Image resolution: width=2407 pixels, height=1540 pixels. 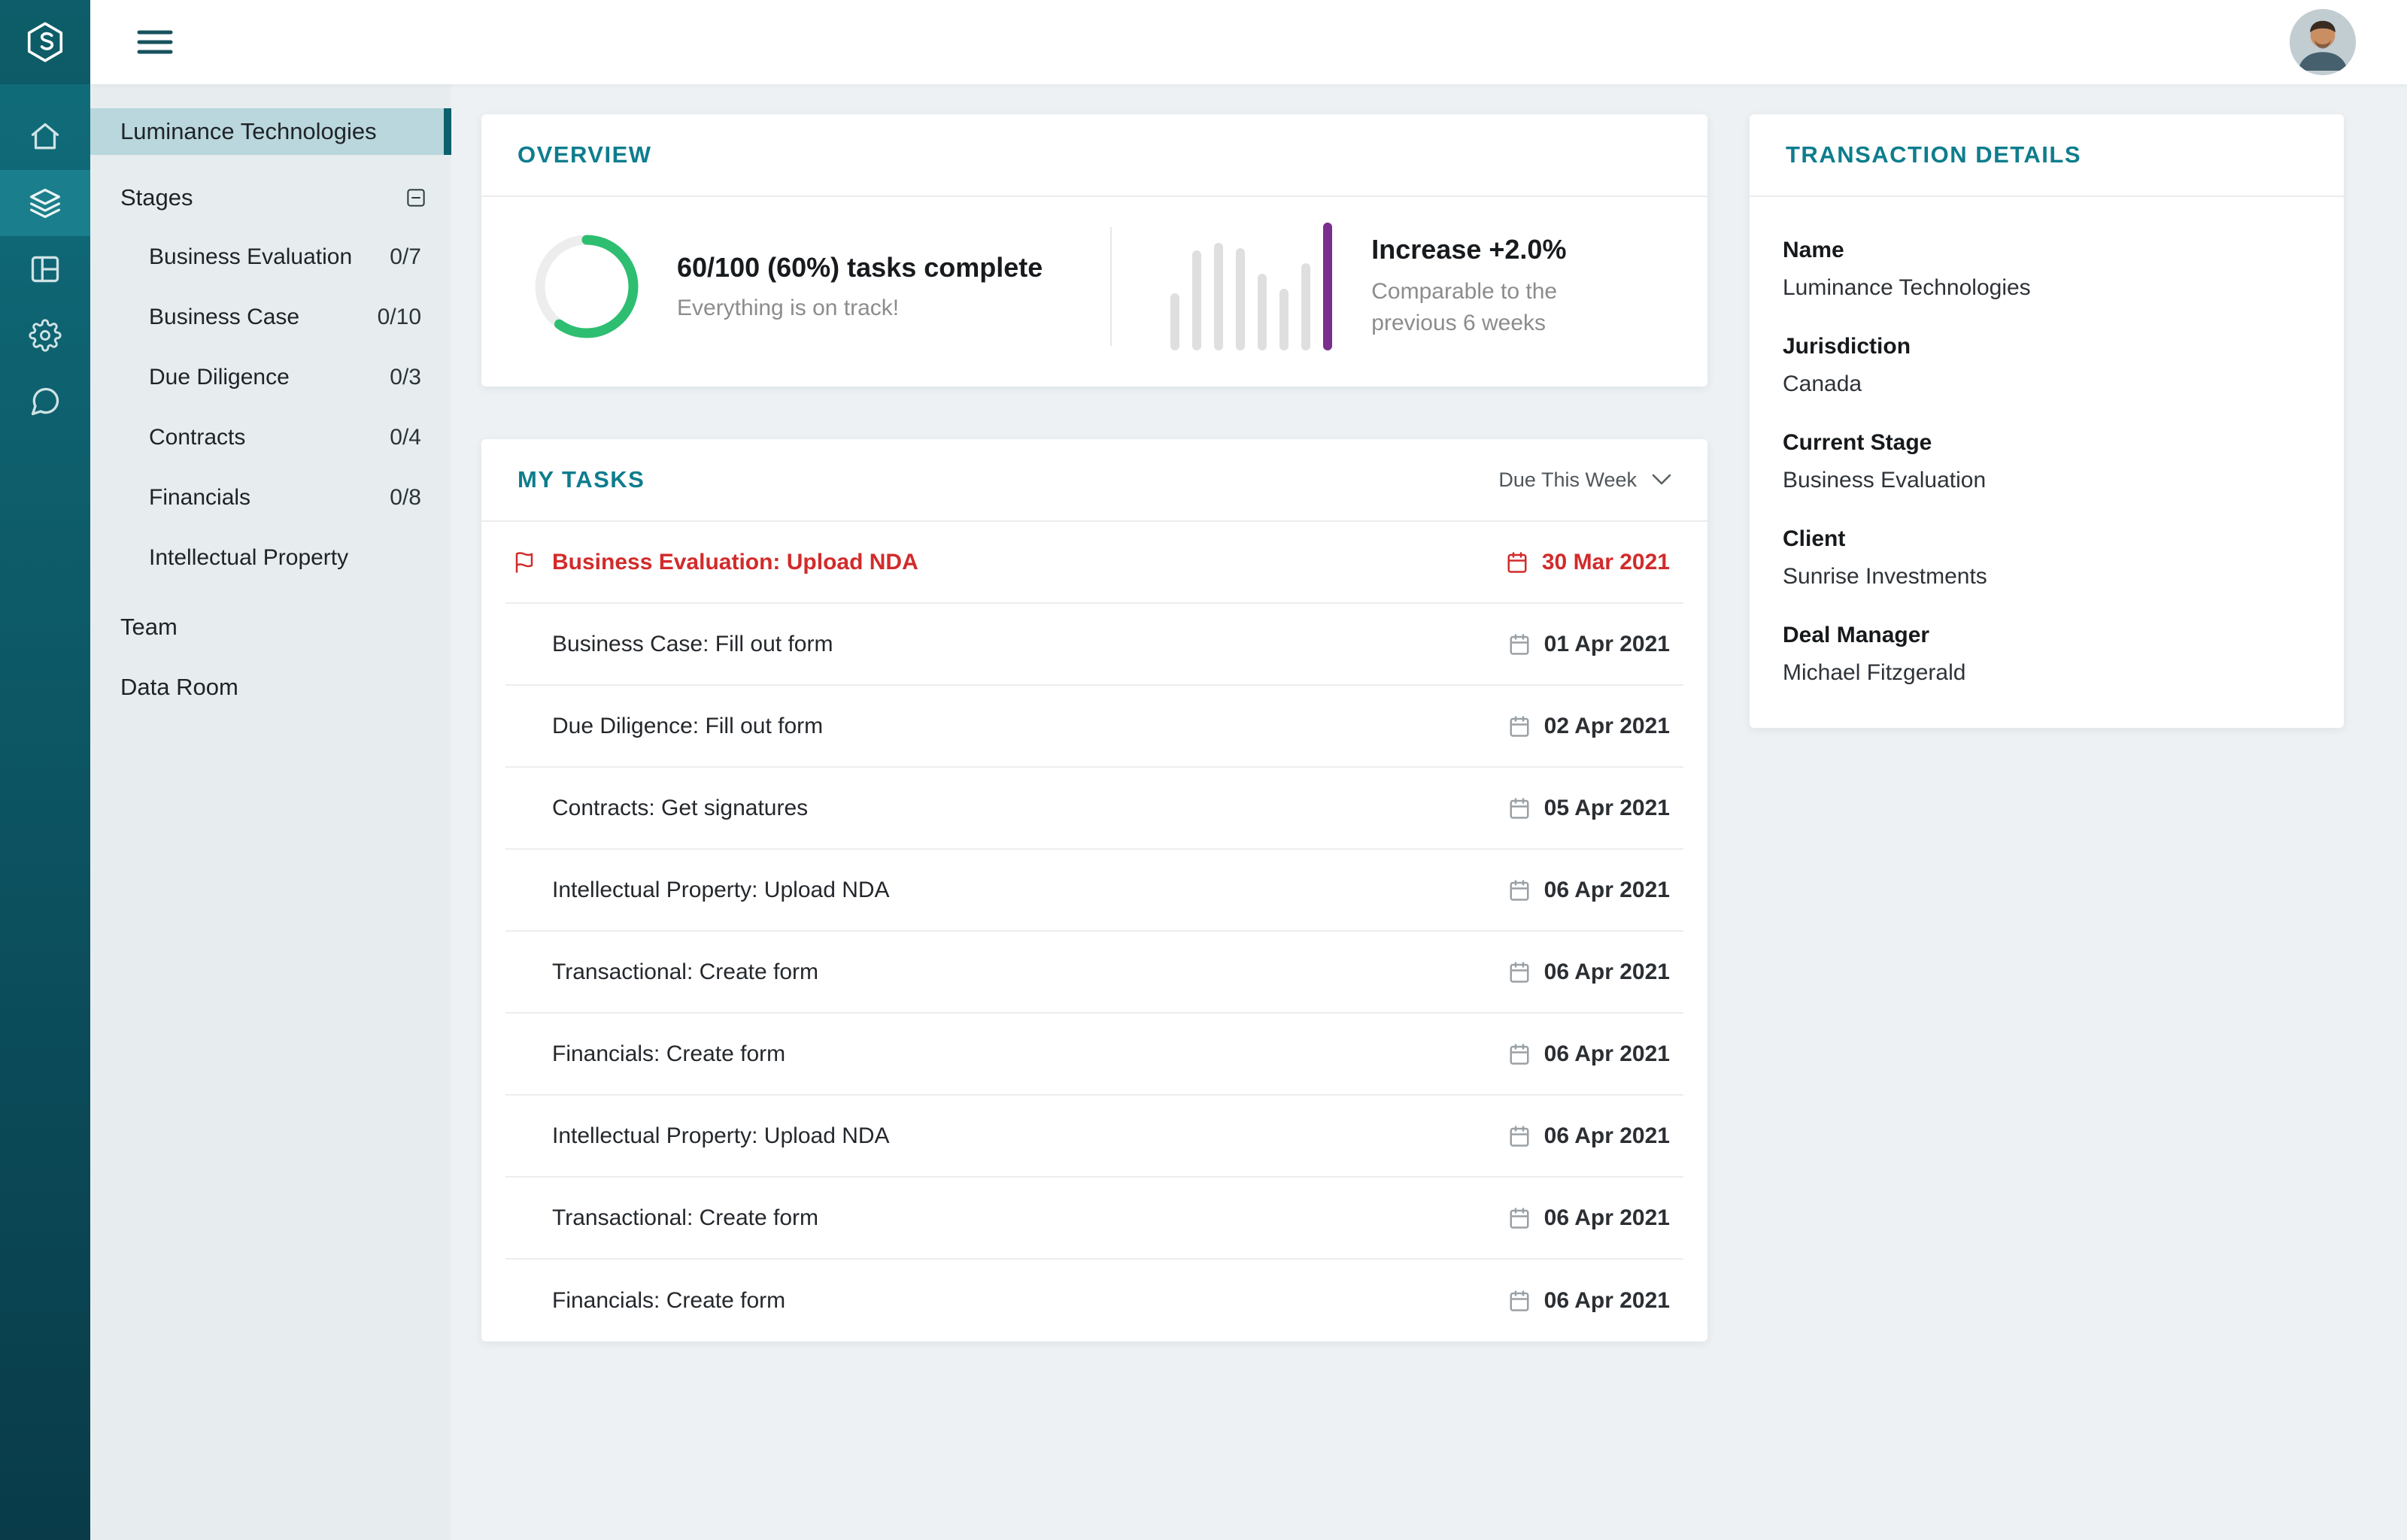 What do you see at coordinates (1607, 643) in the screenshot?
I see `task-date-text: 01 Apr 2021` at bounding box center [1607, 643].